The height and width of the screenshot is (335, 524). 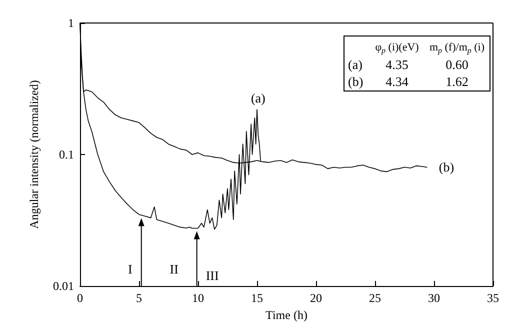 I want to click on y-tick-label: 0.01, so click(x=63, y=286).